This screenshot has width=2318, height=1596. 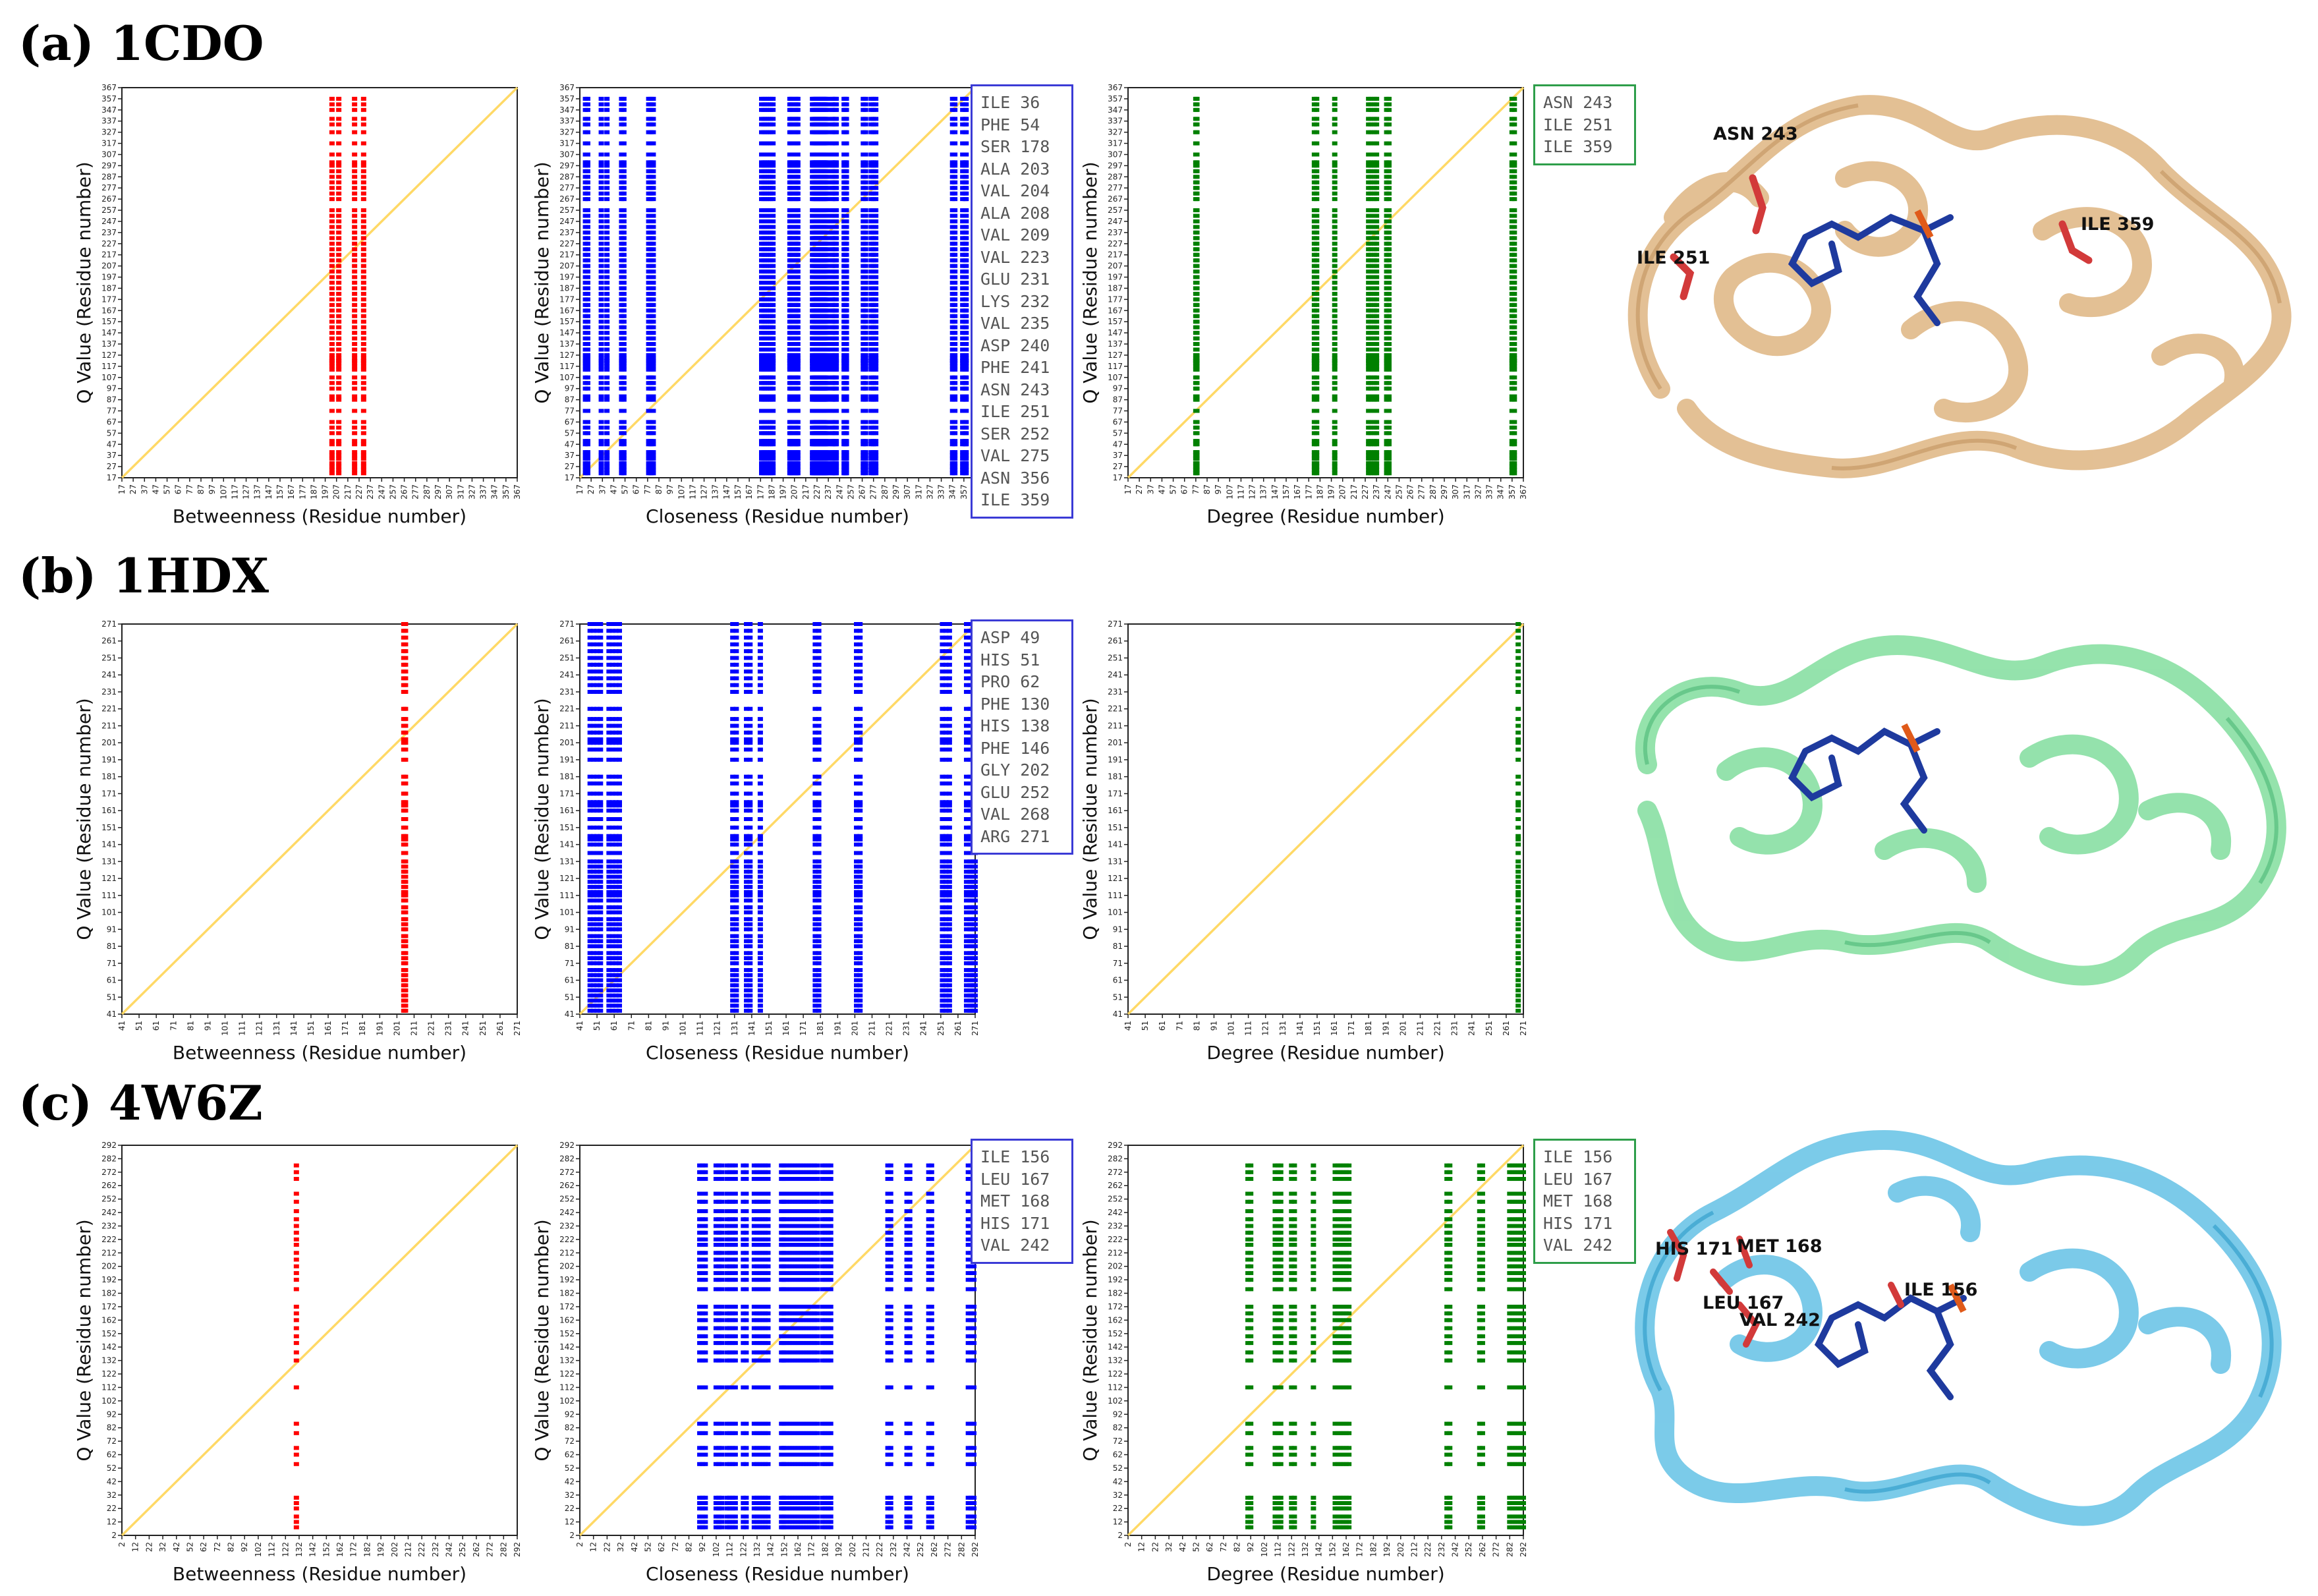 I want to click on x-tick-label: 17, so click(x=579, y=489).